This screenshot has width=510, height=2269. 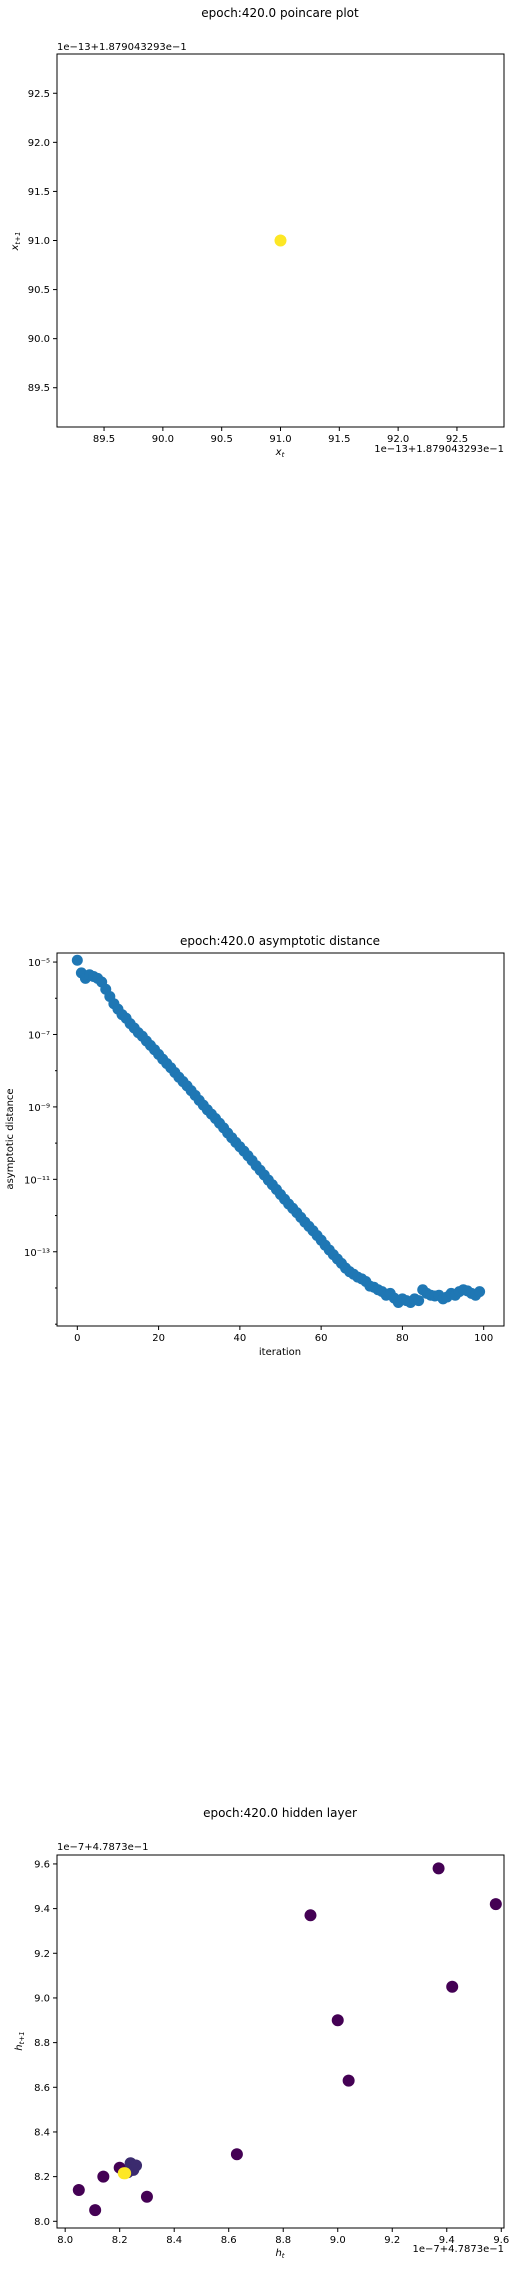 I want to click on poincare-xtick-label: 90.5, so click(x=222, y=439).